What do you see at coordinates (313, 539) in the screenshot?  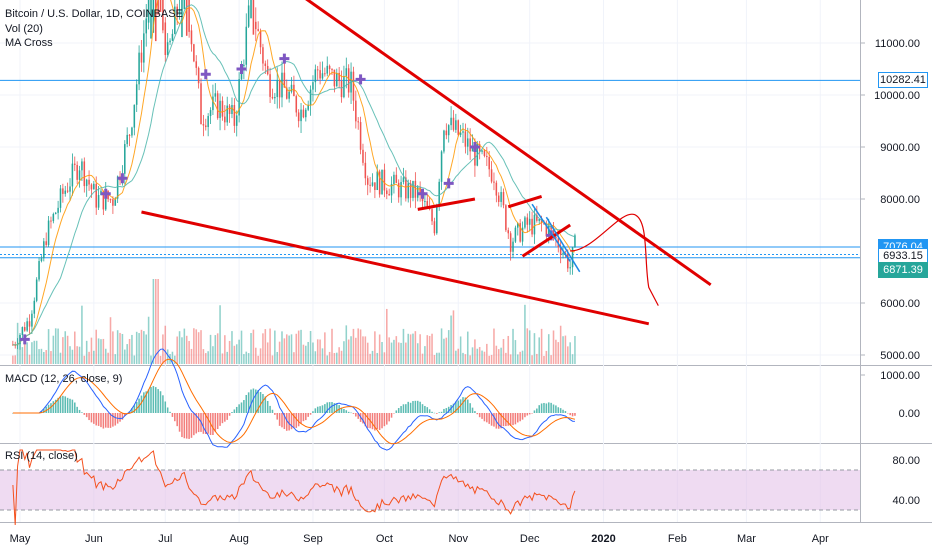 I see `x-tick-label: Sep` at bounding box center [313, 539].